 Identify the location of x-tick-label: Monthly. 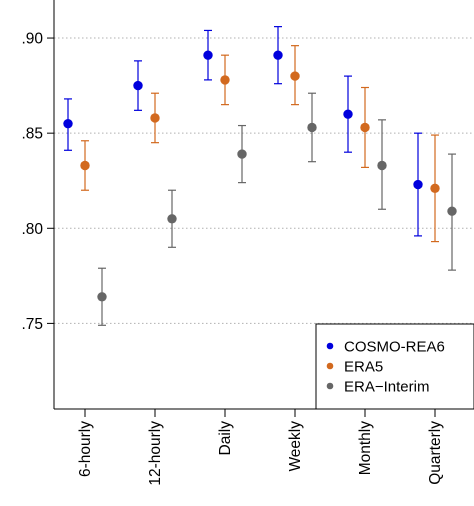
(365, 448).